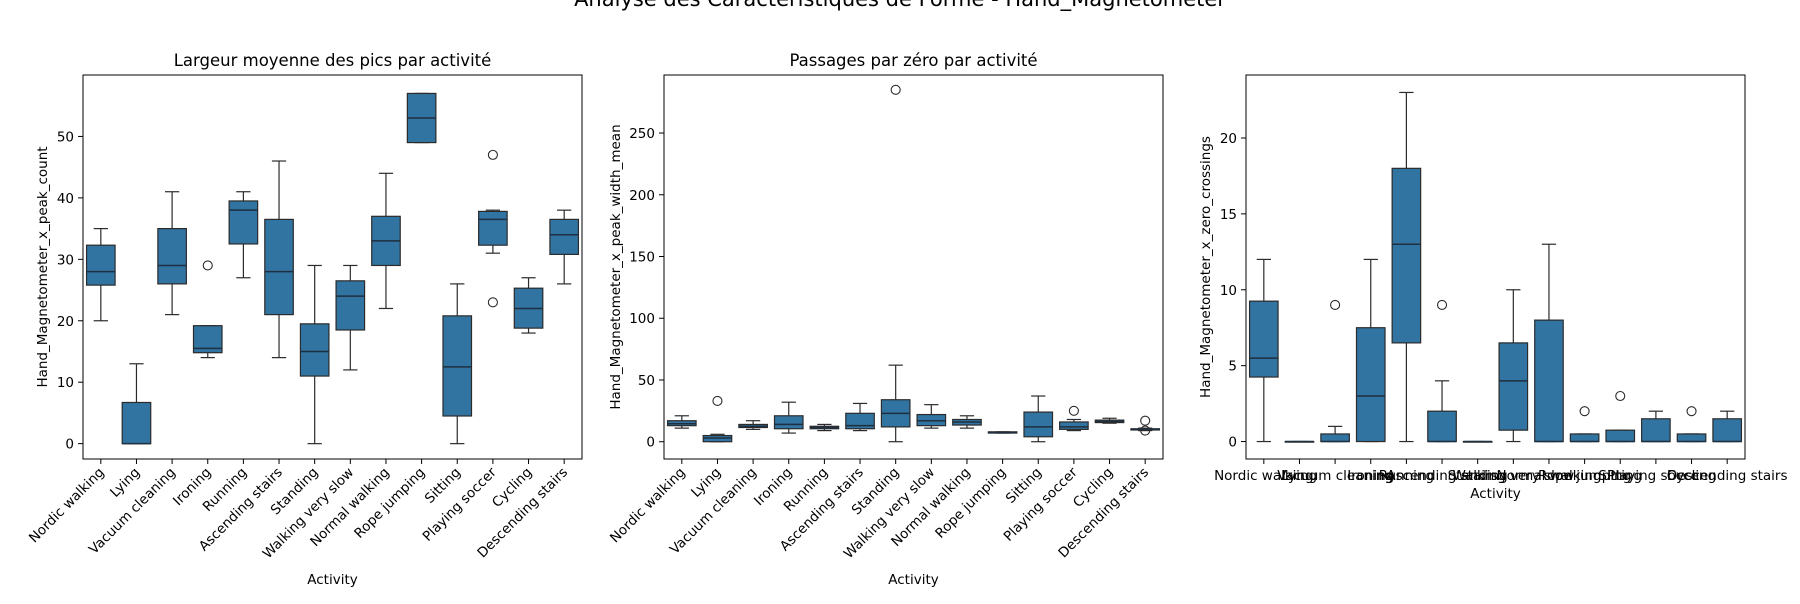 This screenshot has height=604, width=1800. Describe the element at coordinates (642, 196) in the screenshot. I see `y-tick-label: 200` at that location.